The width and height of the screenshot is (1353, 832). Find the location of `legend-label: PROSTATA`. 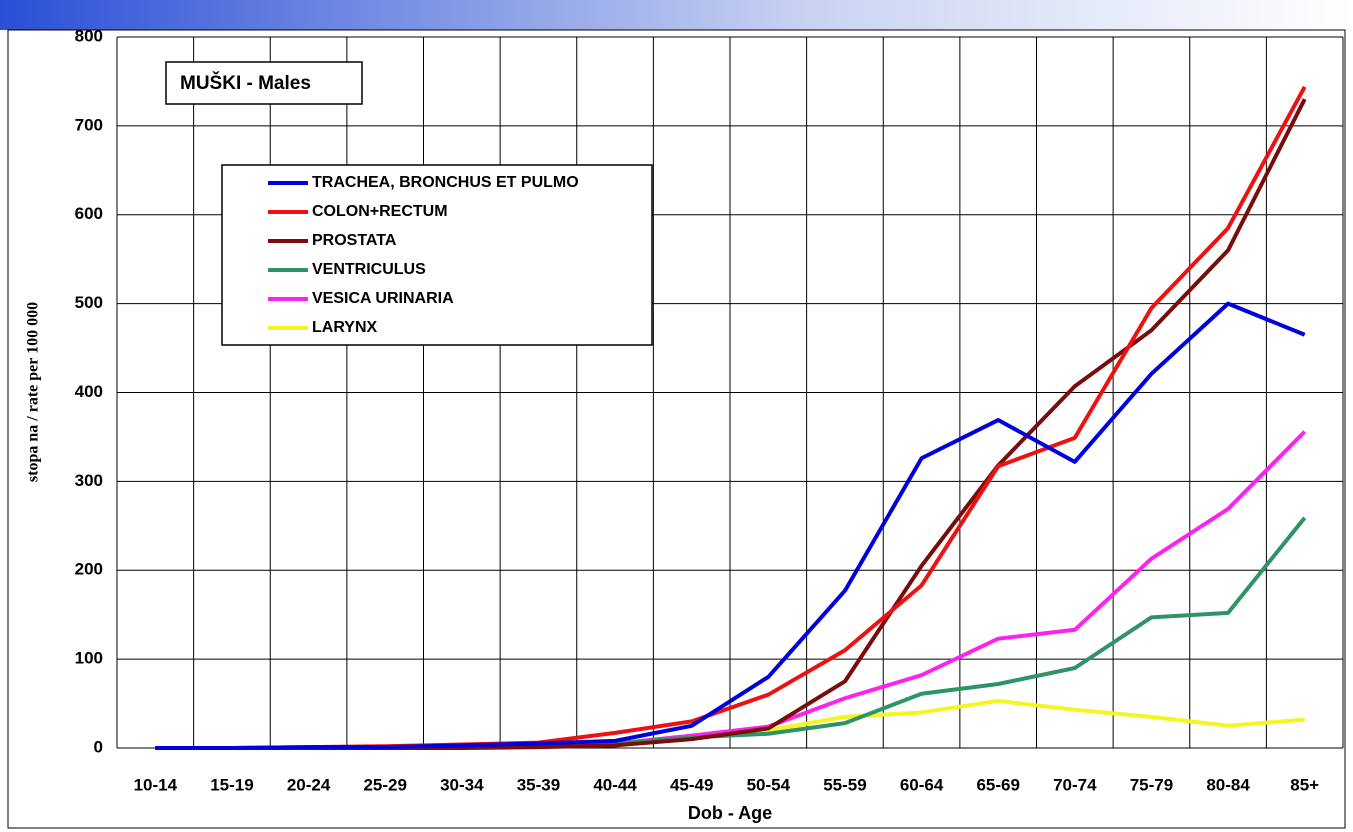

legend-label: PROSTATA is located at coordinates (354, 240).